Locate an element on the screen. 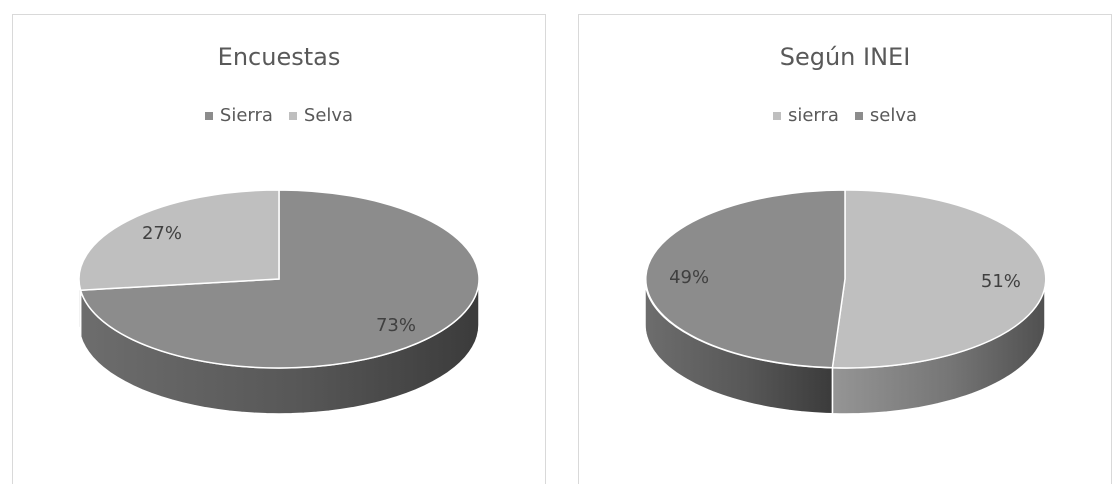  data-label: 73% is located at coordinates (396, 325).